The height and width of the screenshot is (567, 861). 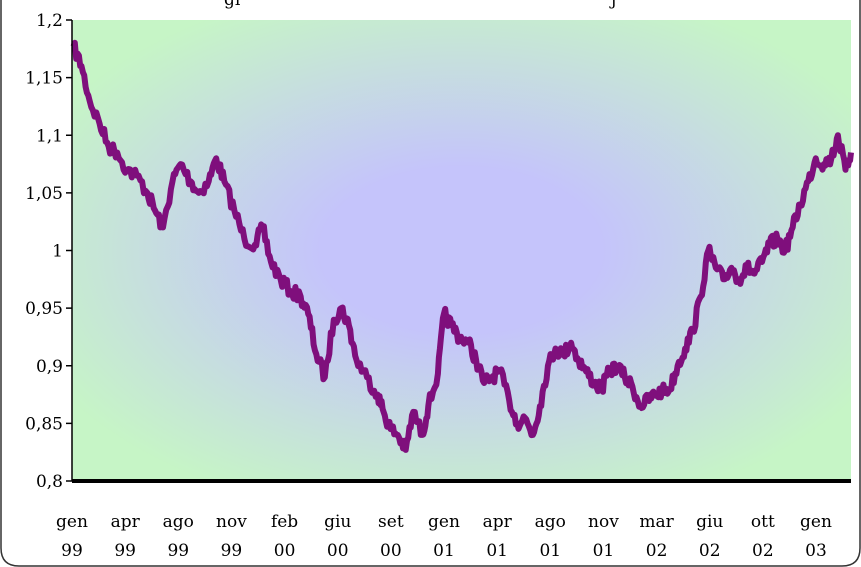 What do you see at coordinates (612, 5) in the screenshot?
I see `chart-title-fragment-2: j` at bounding box center [612, 5].